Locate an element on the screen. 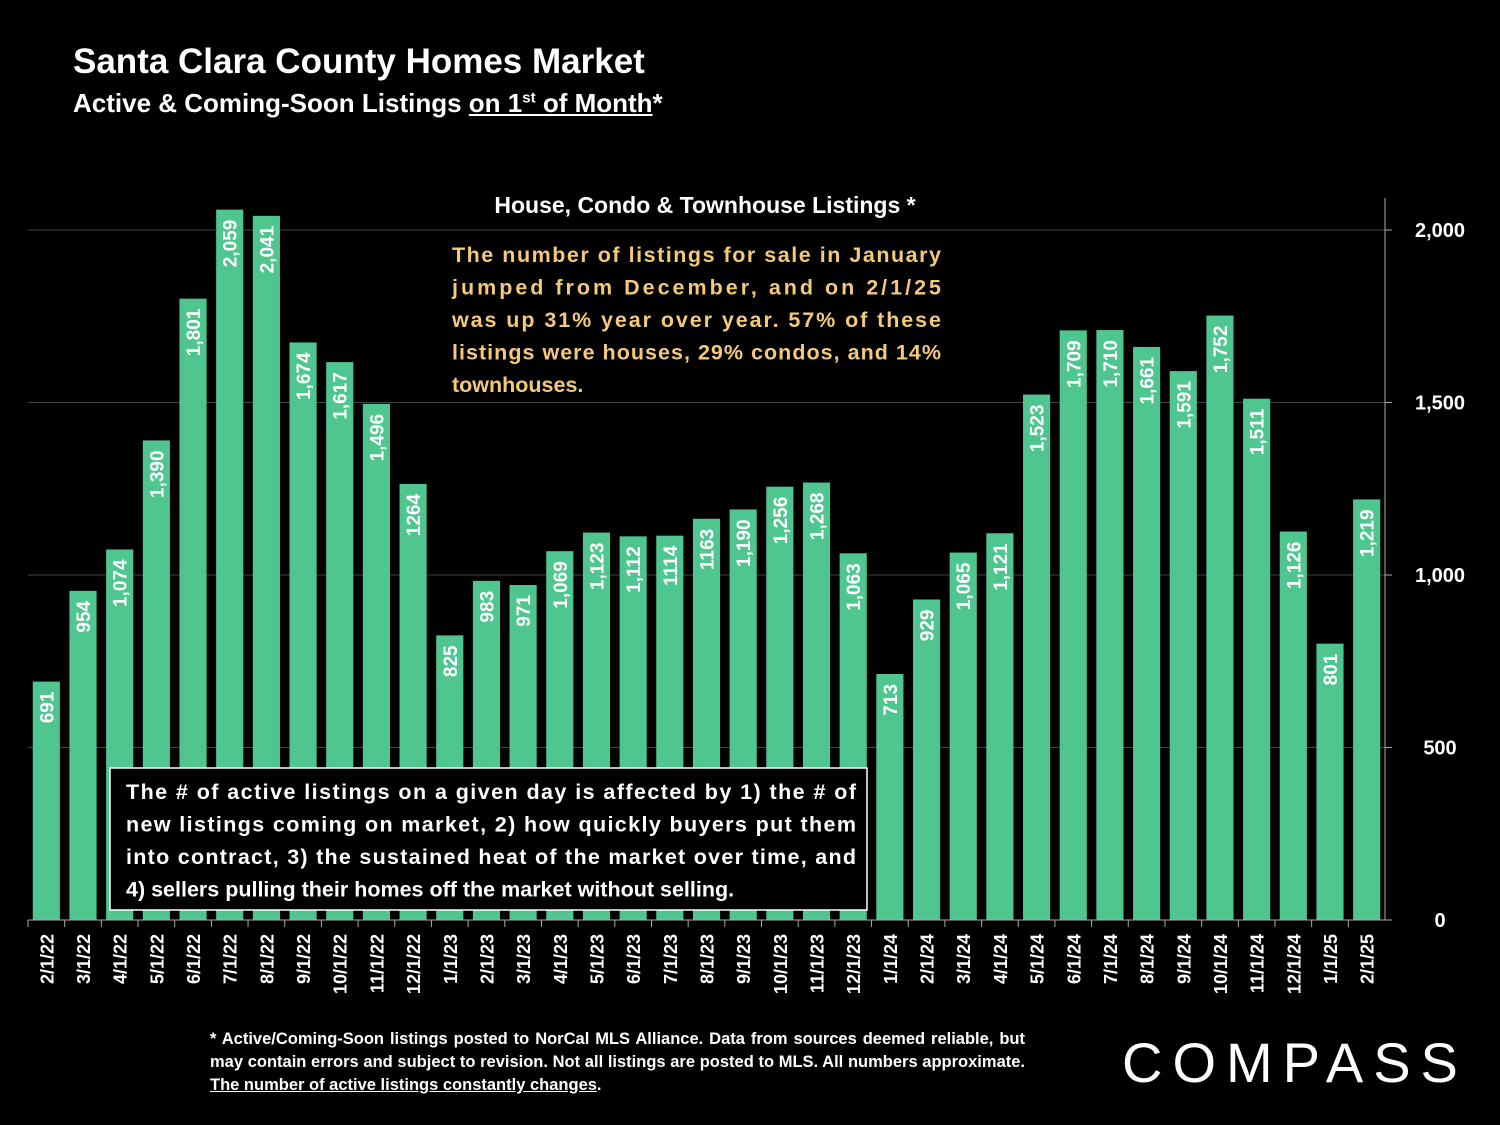 The image size is (1500, 1125). data-label: 1,123 is located at coordinates (597, 567).